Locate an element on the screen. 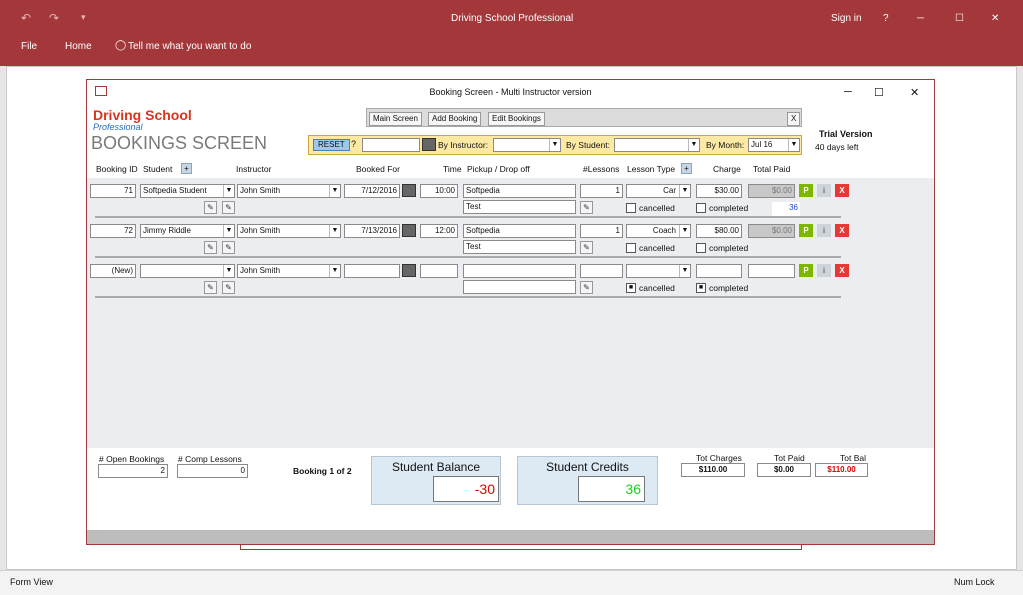  minimize-button: ─ is located at coordinates (921, 18).